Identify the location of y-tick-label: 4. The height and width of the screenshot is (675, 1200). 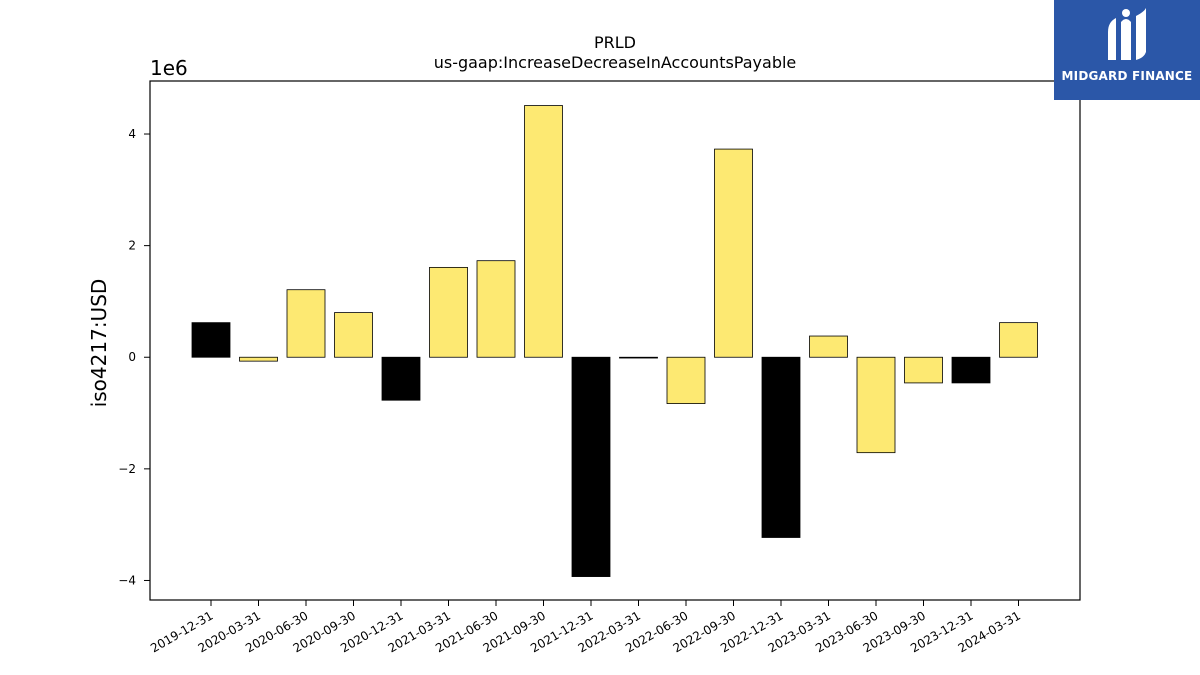
(132, 134).